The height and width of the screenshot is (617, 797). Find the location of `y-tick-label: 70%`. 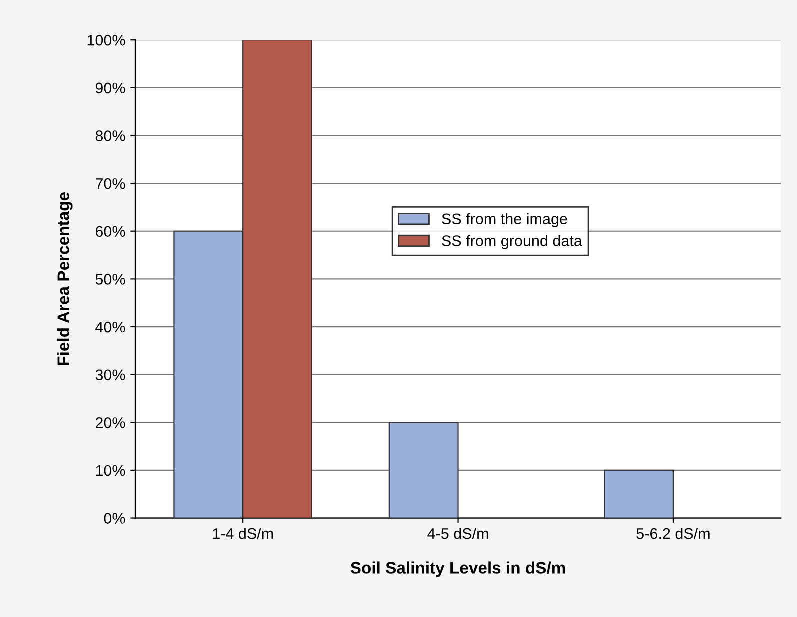

y-tick-label: 70% is located at coordinates (111, 184).